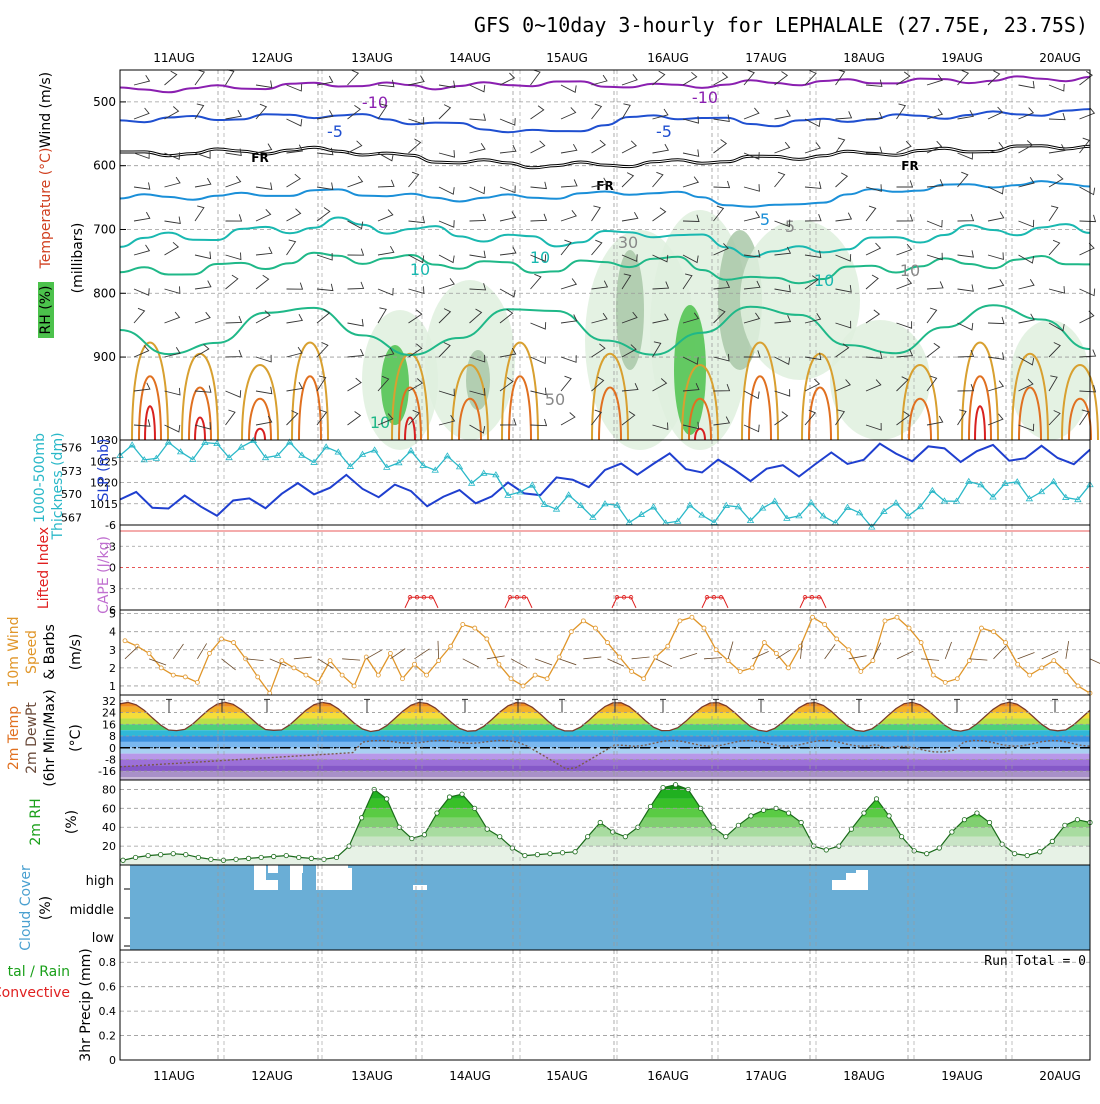 The height and width of the screenshot is (1104, 1100). Describe the element at coordinates (112, 632) in the screenshot. I see `wind-tick-label: 4` at that location.